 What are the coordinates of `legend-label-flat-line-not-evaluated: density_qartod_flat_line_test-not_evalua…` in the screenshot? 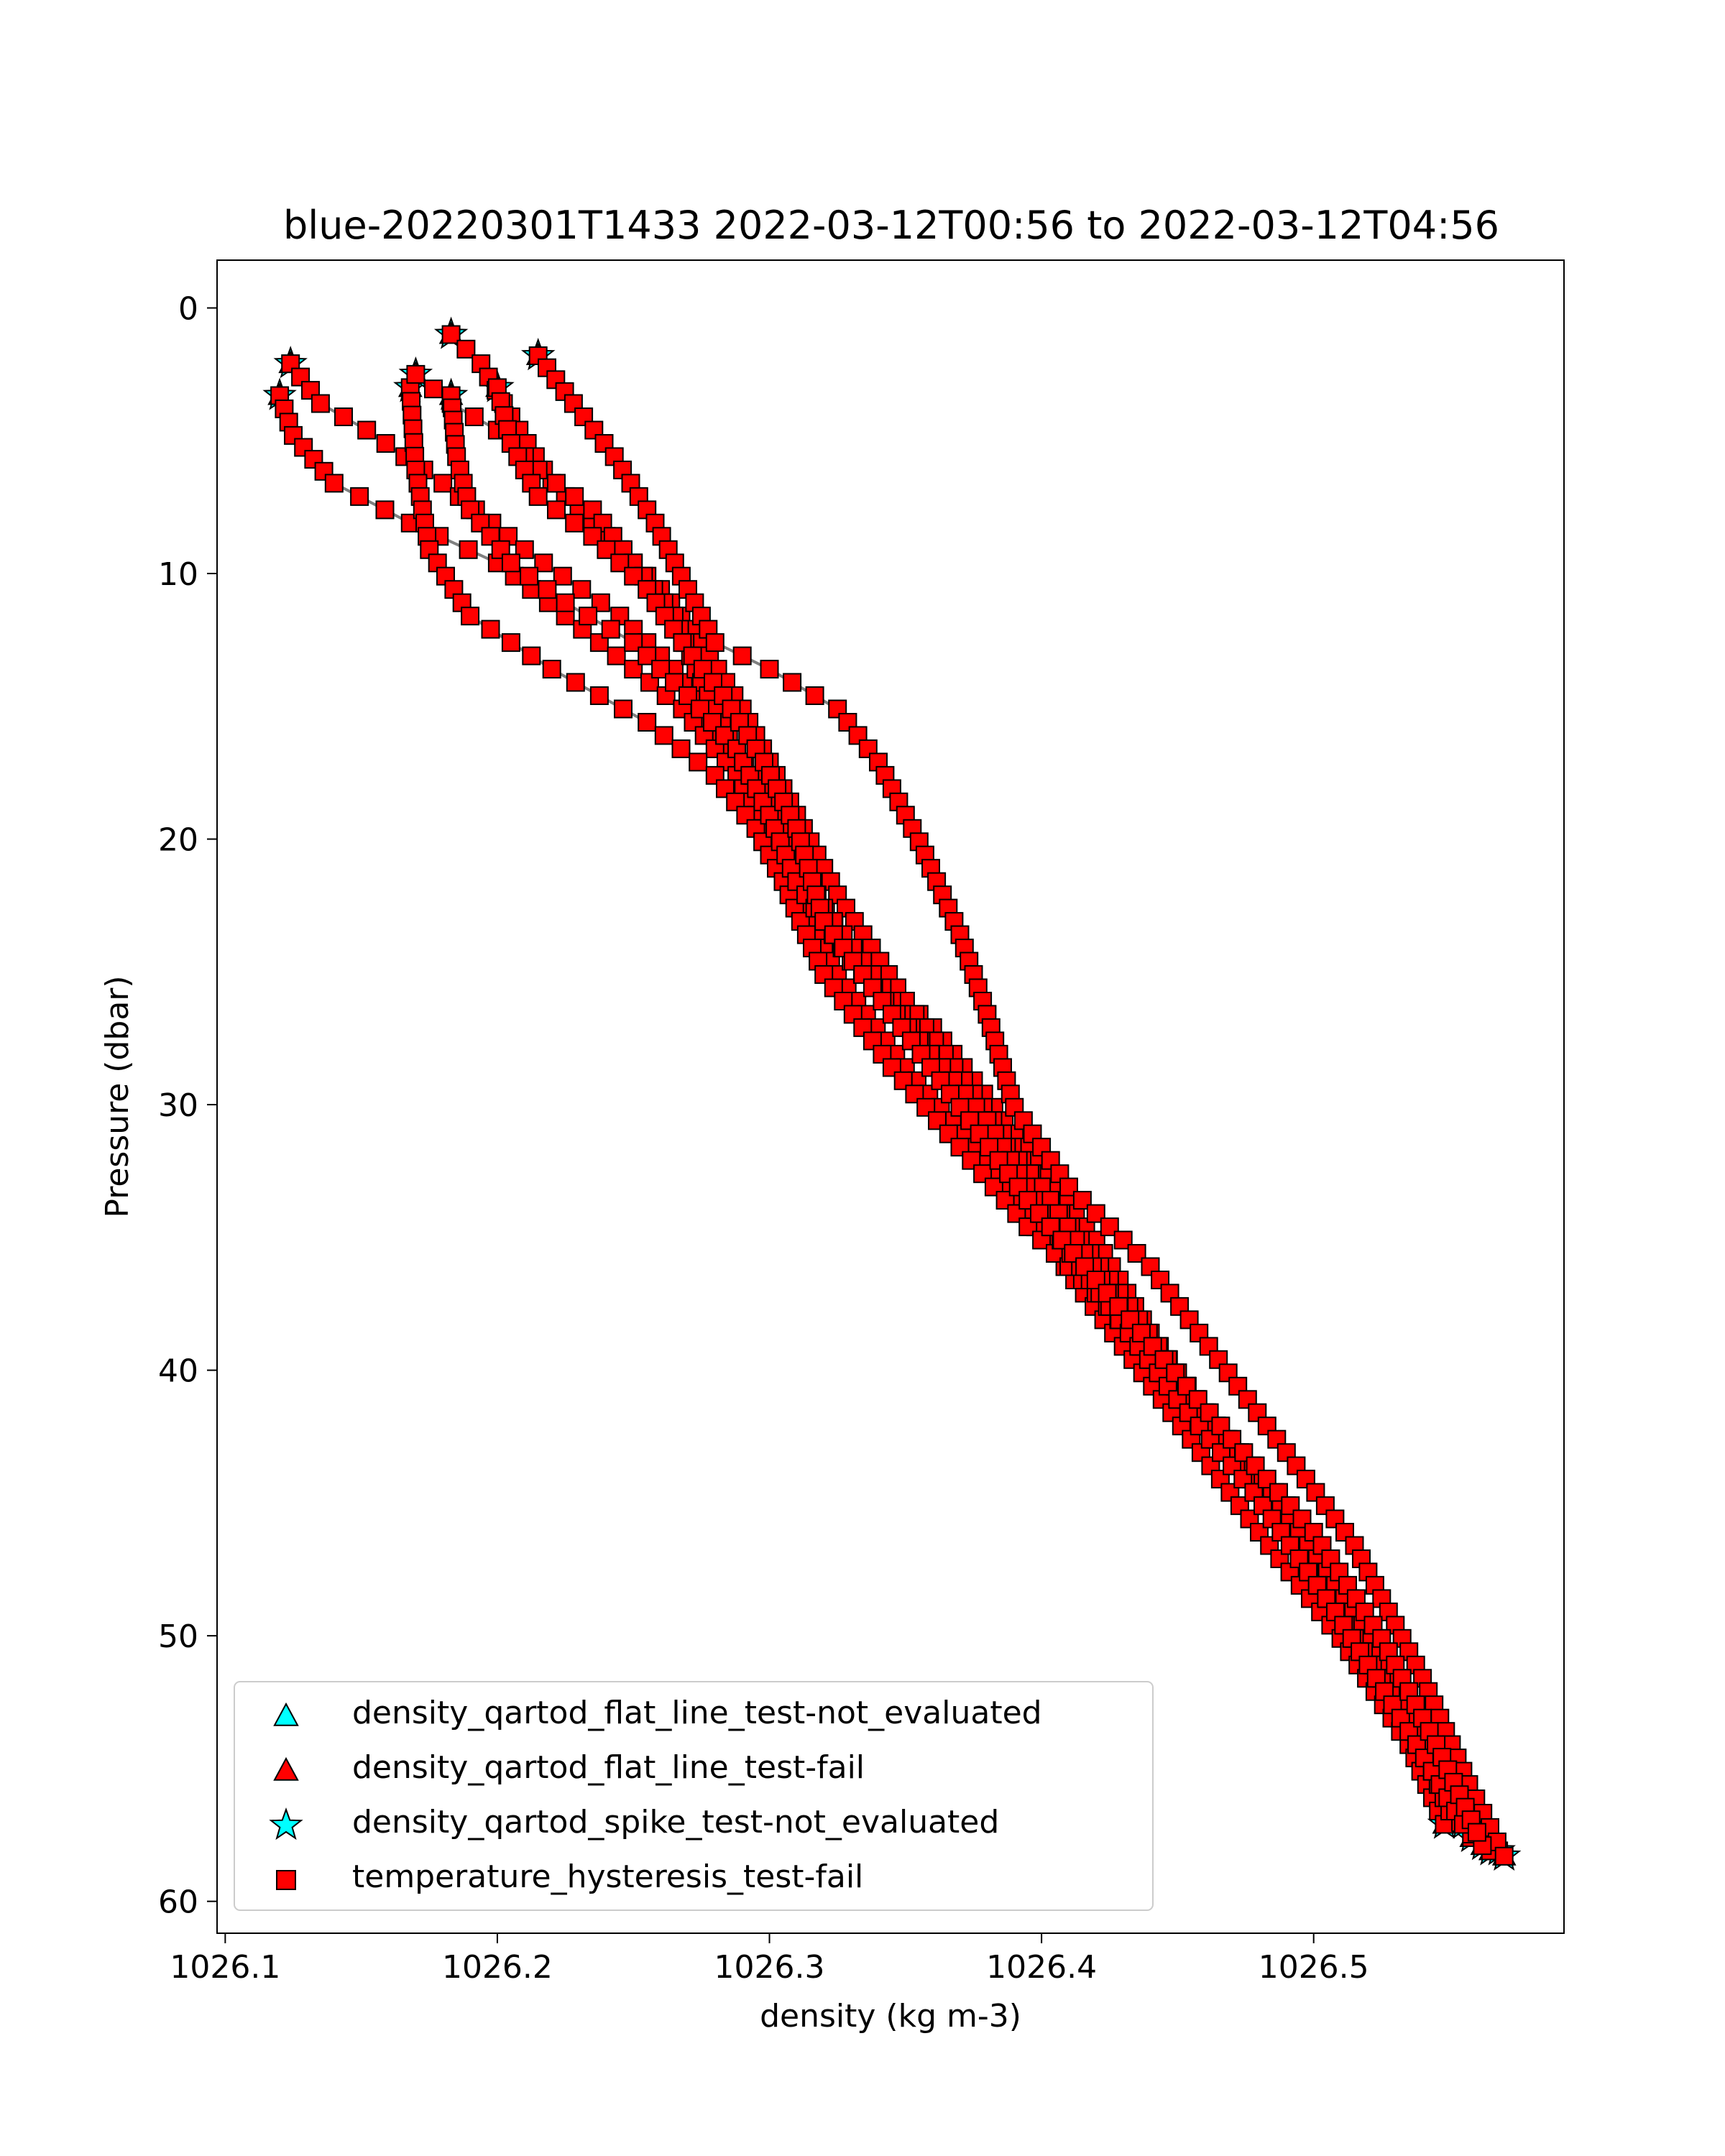 It's located at (697, 1713).